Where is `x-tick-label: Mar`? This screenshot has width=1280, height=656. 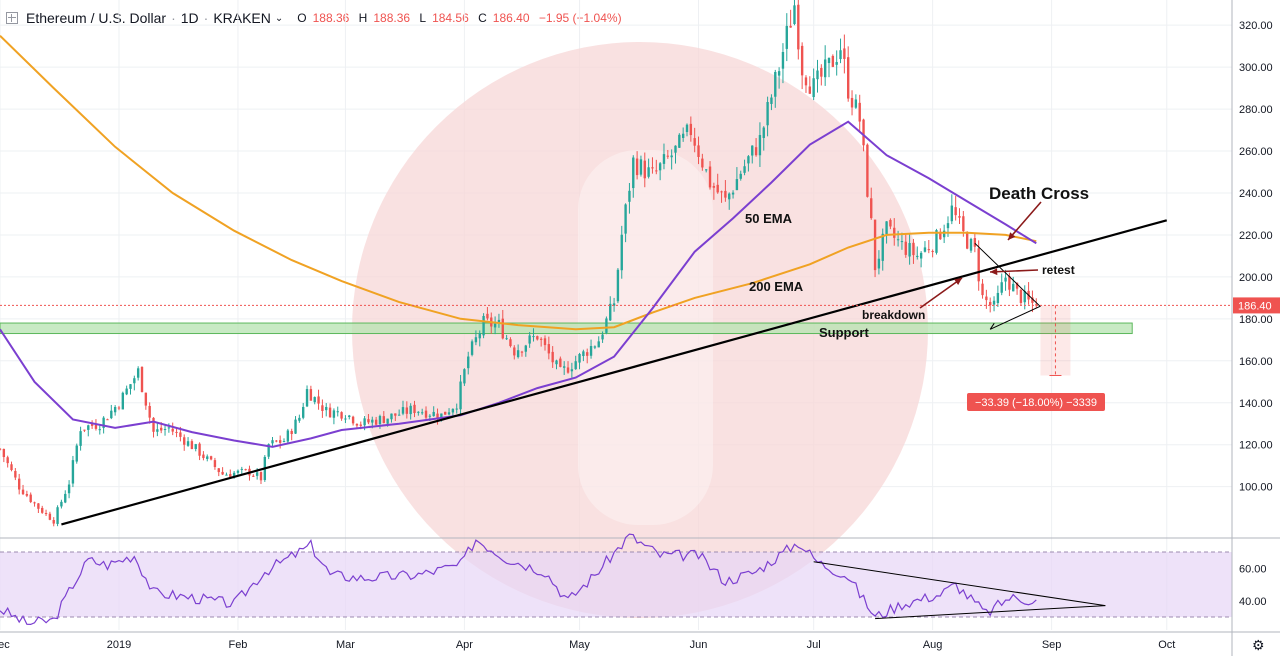 x-tick-label: Mar is located at coordinates (345, 645).